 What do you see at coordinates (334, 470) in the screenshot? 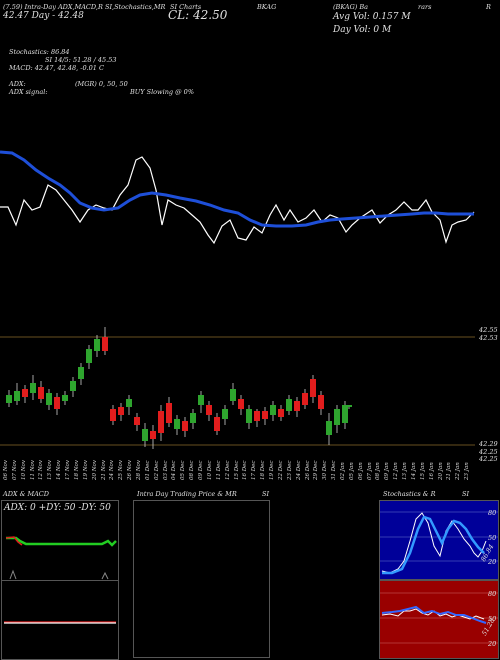
I see `date-label: 31 Dec` at bounding box center [334, 470].